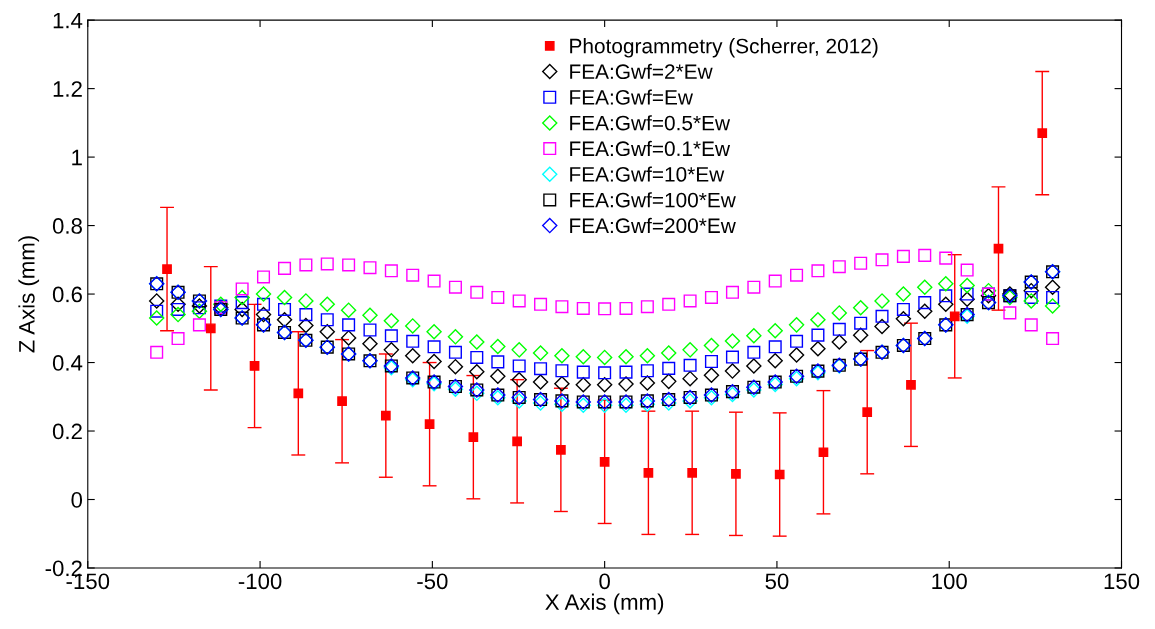 This screenshot has width=1155, height=629. I want to click on x-tick-label: 150, so click(1122, 581).